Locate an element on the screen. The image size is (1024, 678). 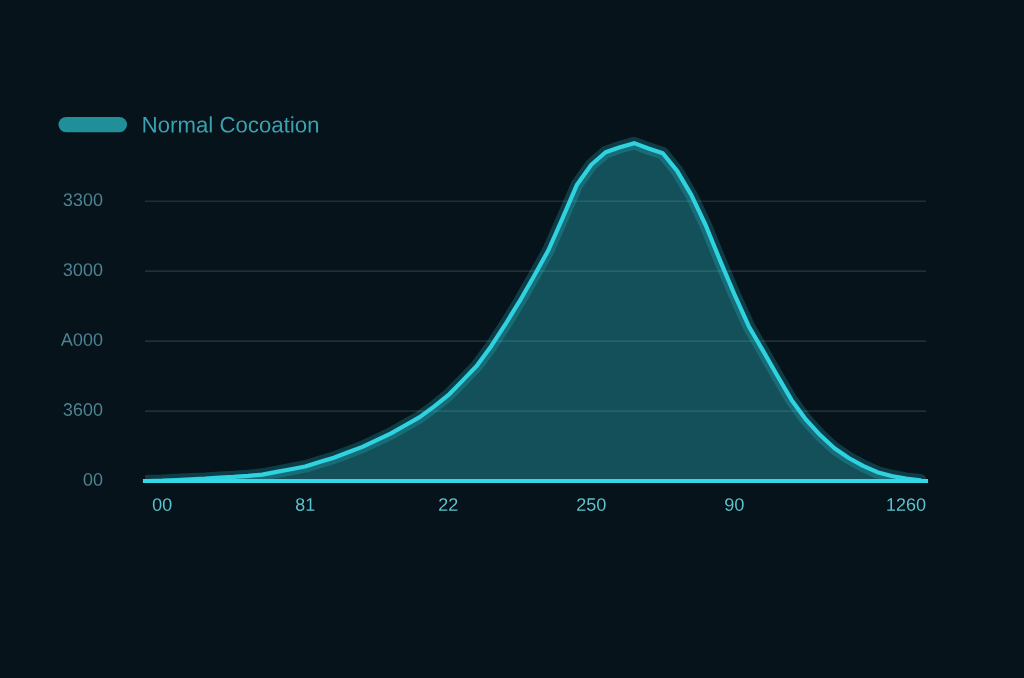
text: 00 is located at coordinates (93, 479).